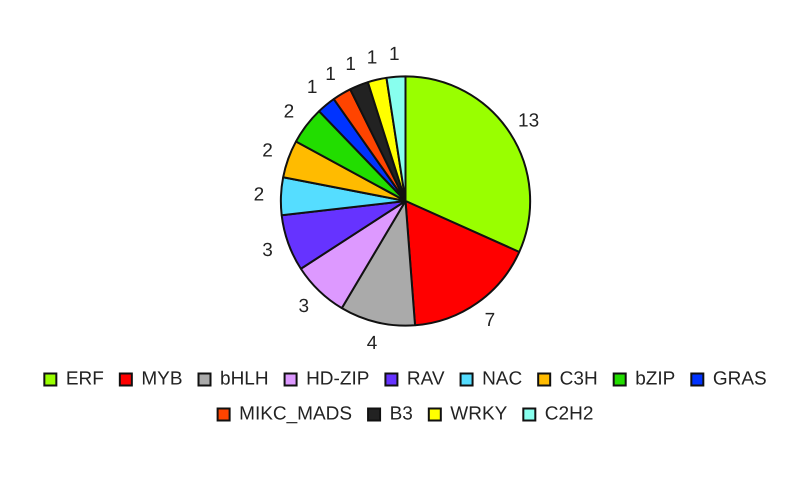  I want to click on data-label: 4, so click(372, 343).